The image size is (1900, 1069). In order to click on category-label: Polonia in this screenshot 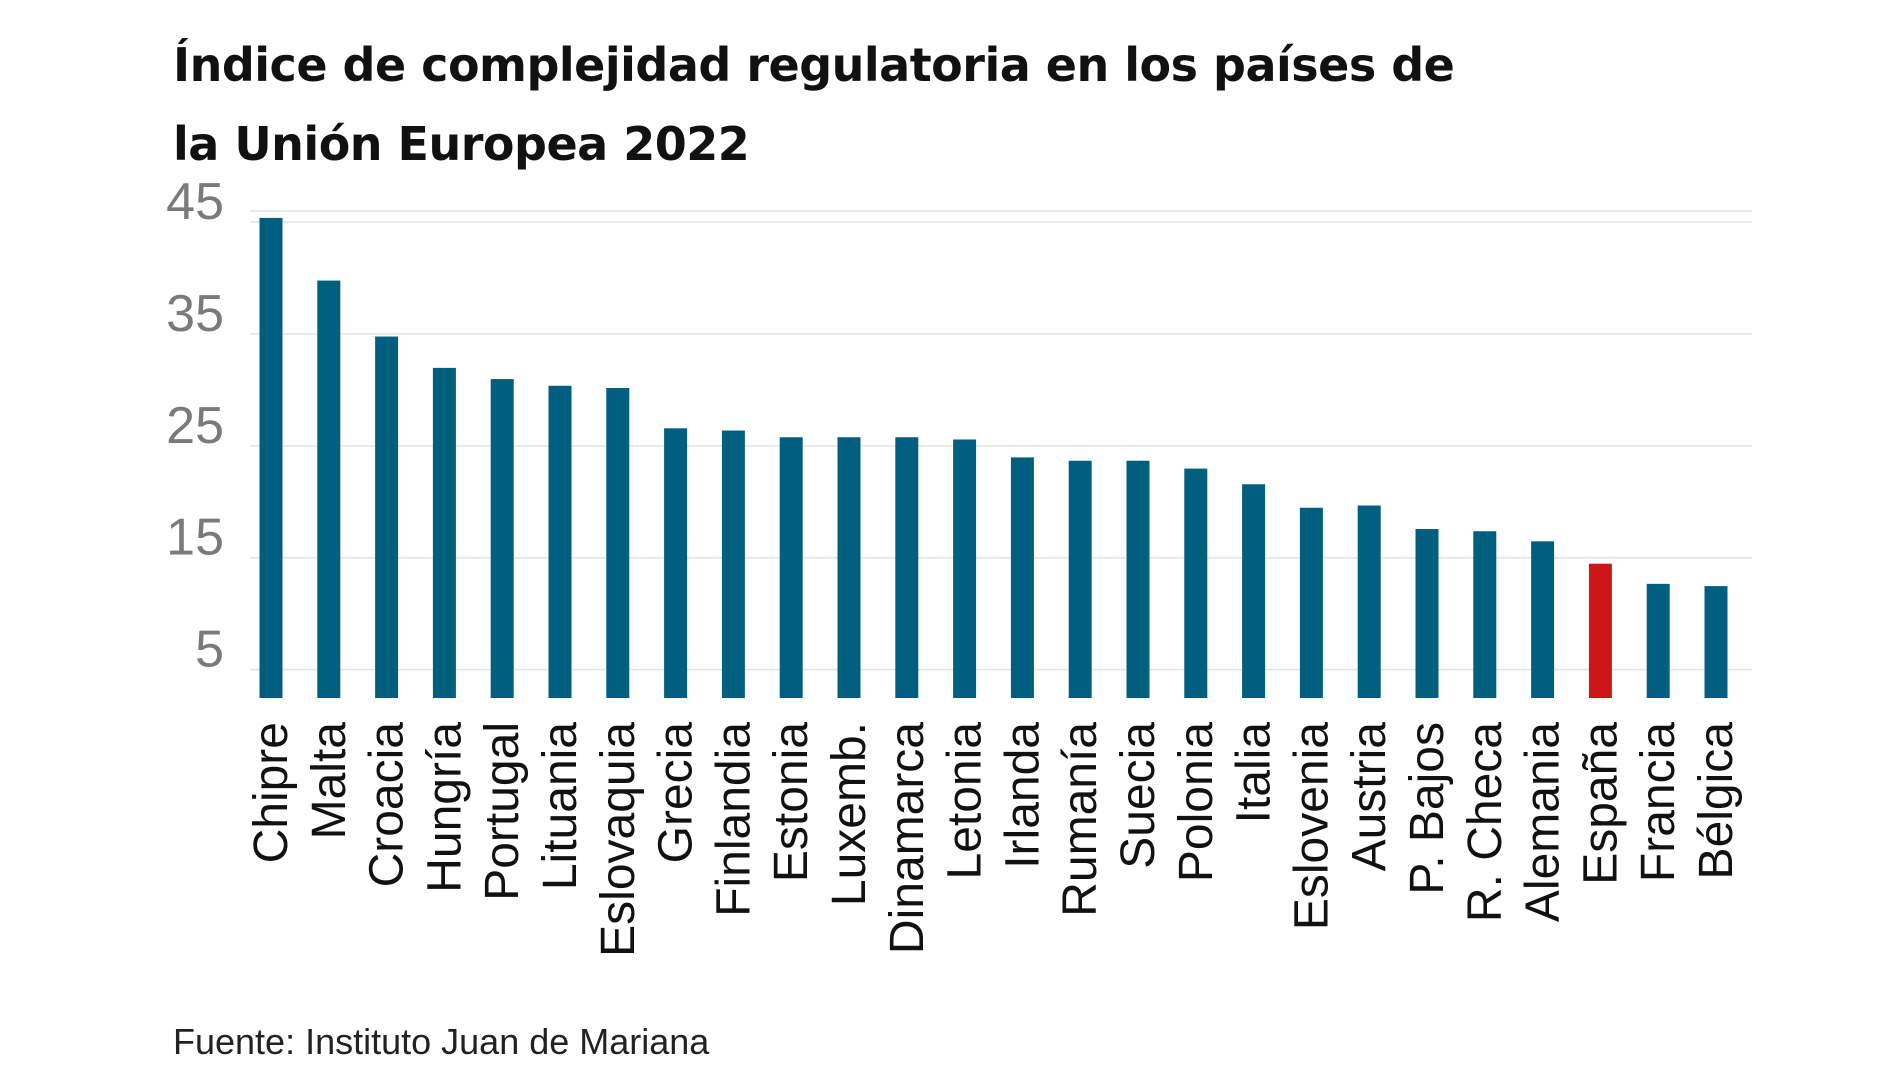, I will do `click(1196, 802)`.